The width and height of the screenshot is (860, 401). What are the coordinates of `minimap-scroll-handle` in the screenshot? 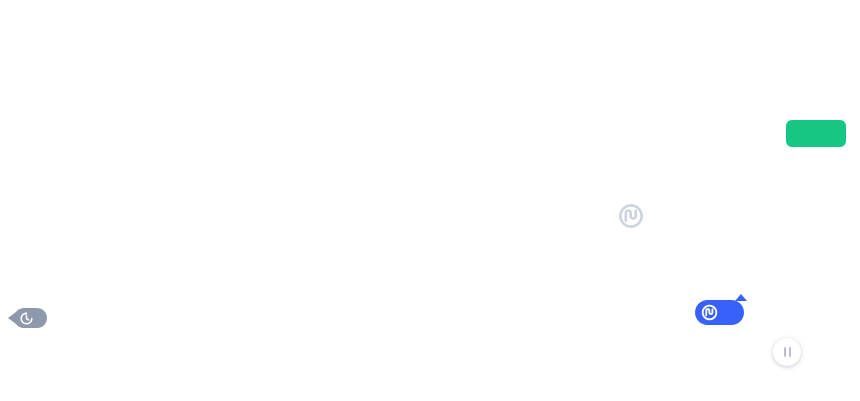 It's located at (787, 352).